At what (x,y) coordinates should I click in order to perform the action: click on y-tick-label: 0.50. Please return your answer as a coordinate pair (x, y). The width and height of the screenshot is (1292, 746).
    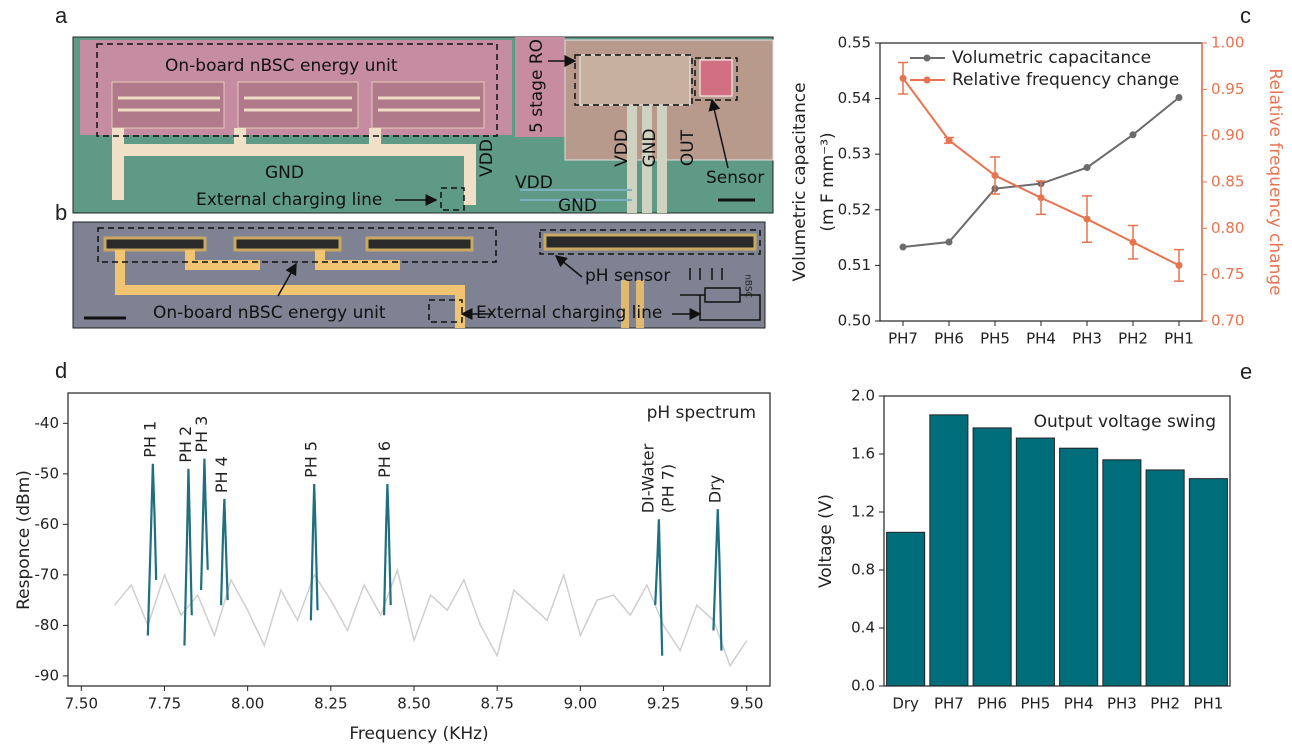
    Looking at the image, I should click on (854, 321).